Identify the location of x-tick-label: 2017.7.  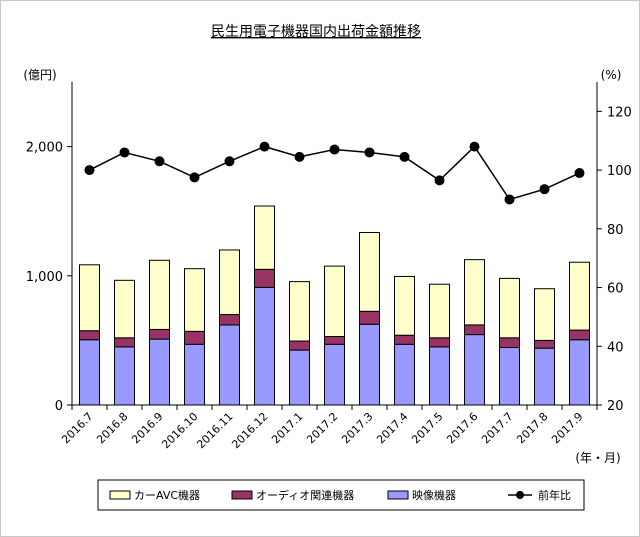
(497, 428).